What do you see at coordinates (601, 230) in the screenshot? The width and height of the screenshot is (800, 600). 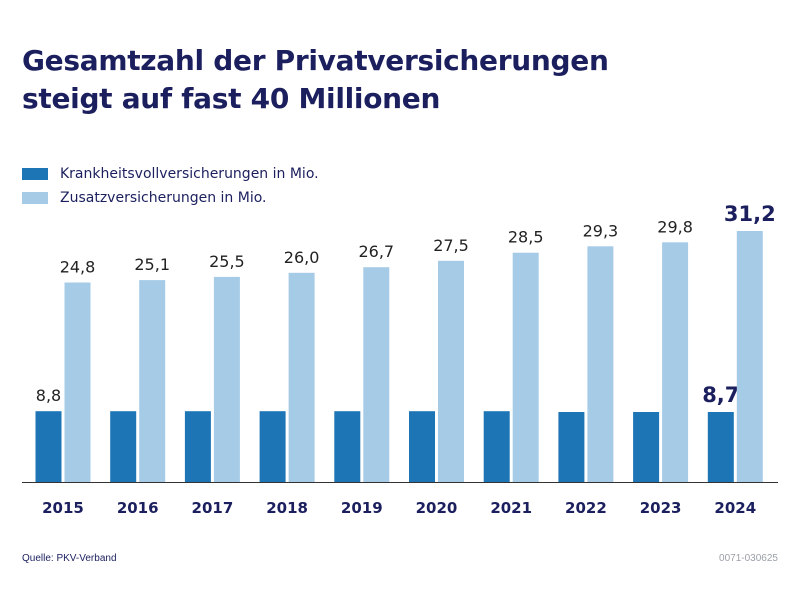 I see `label-zusatz-2022: 29,3` at bounding box center [601, 230].